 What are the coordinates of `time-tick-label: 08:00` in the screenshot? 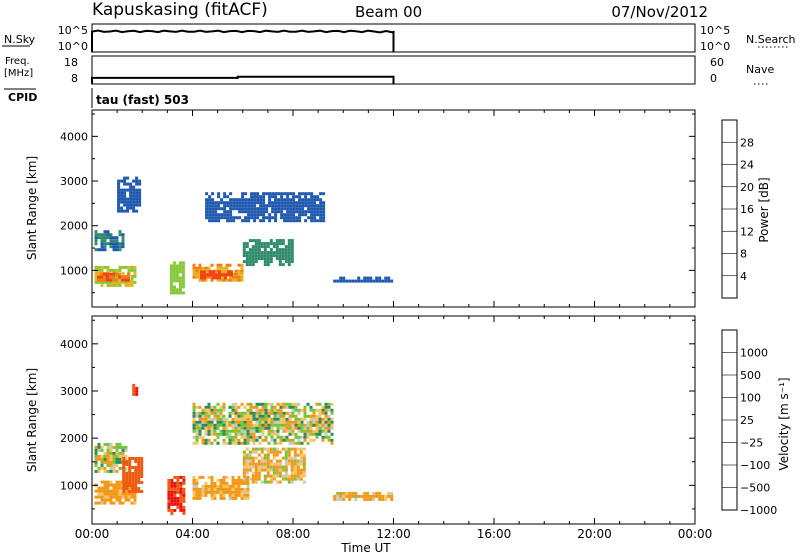 It's located at (293, 534).